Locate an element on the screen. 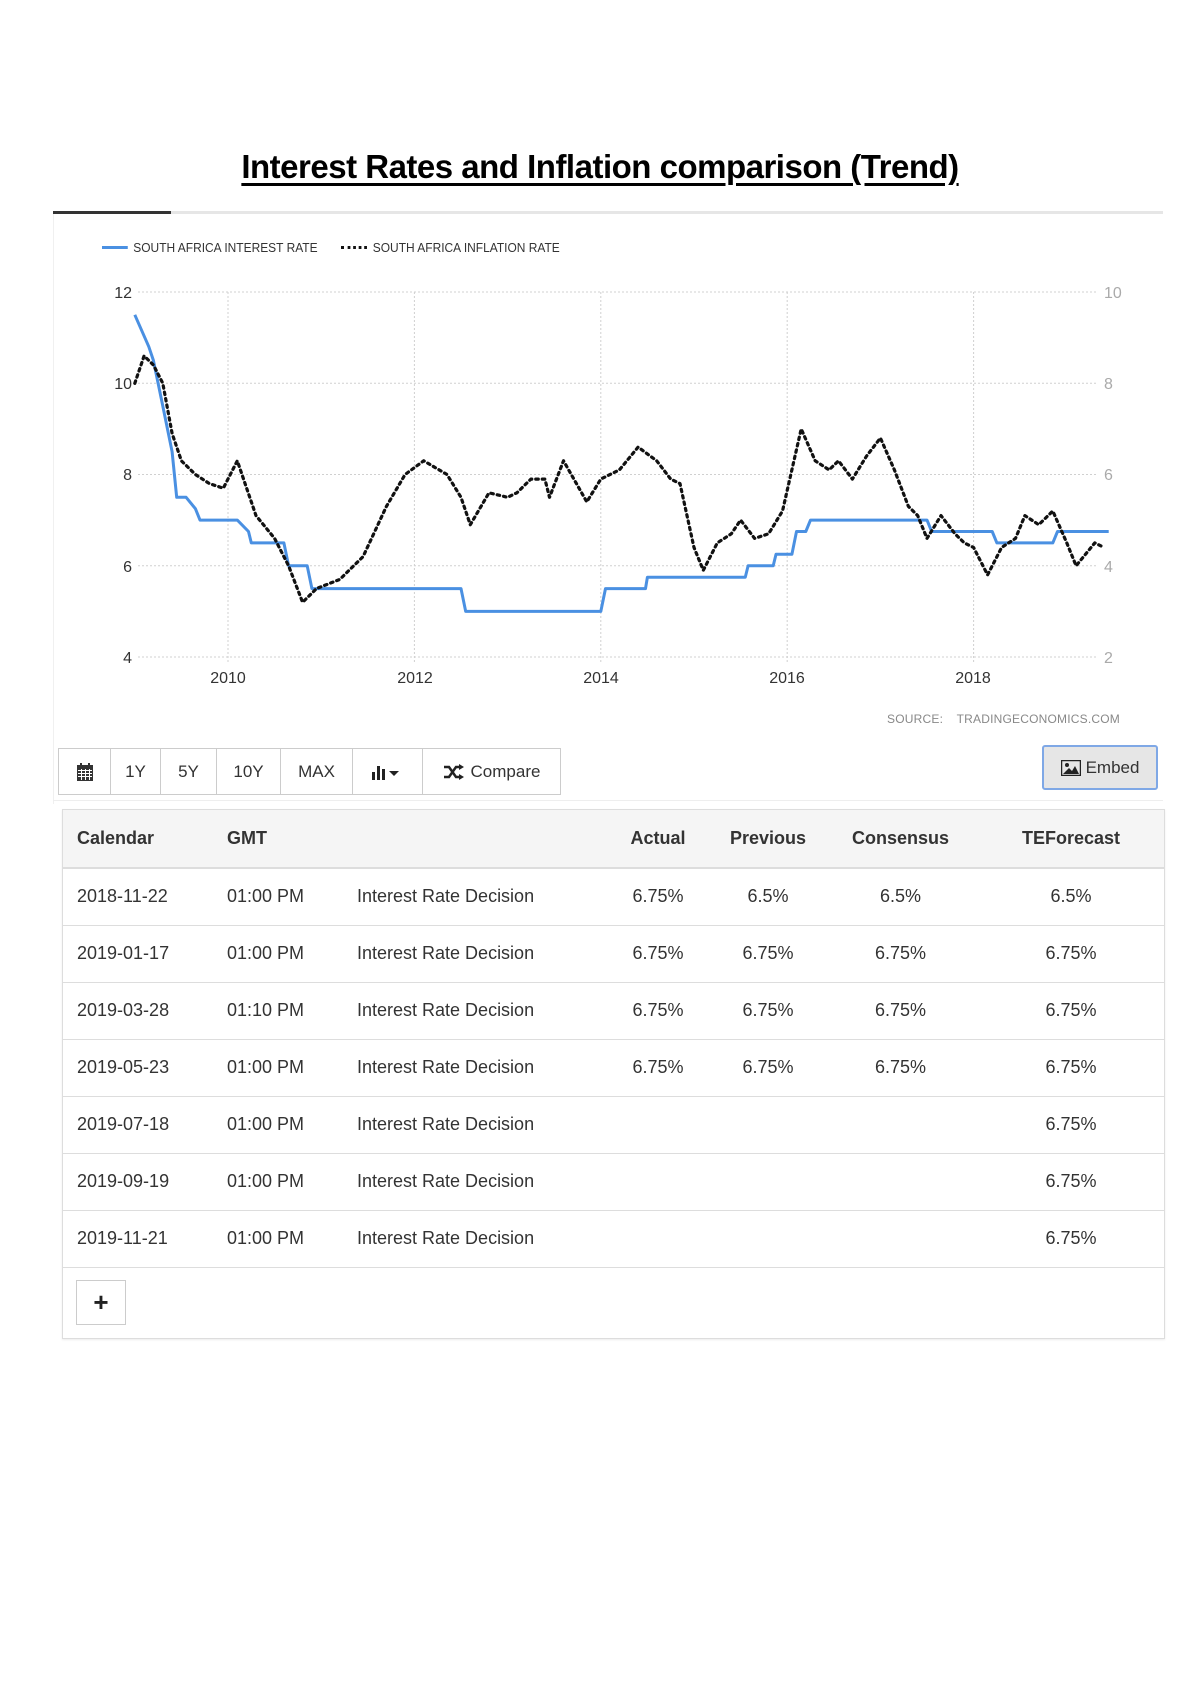  embed-button: Embed is located at coordinates (1100, 767).